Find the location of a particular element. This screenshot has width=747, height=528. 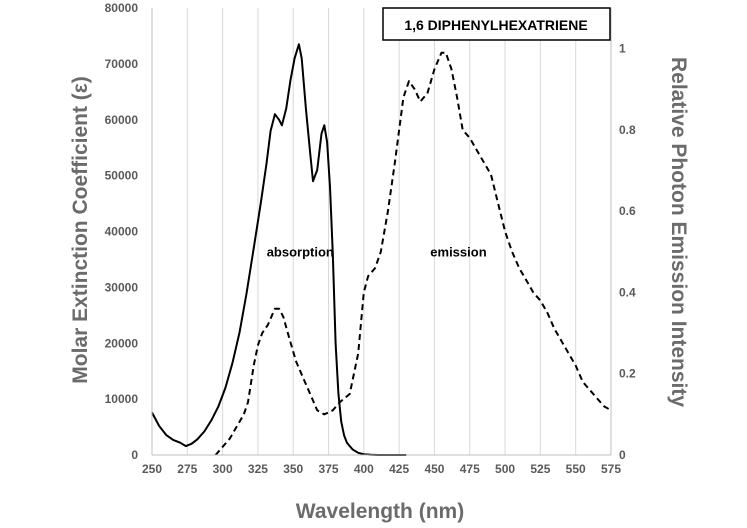

y2-axis-title: Relative Photon Emission Intensity is located at coordinates (678, 232).